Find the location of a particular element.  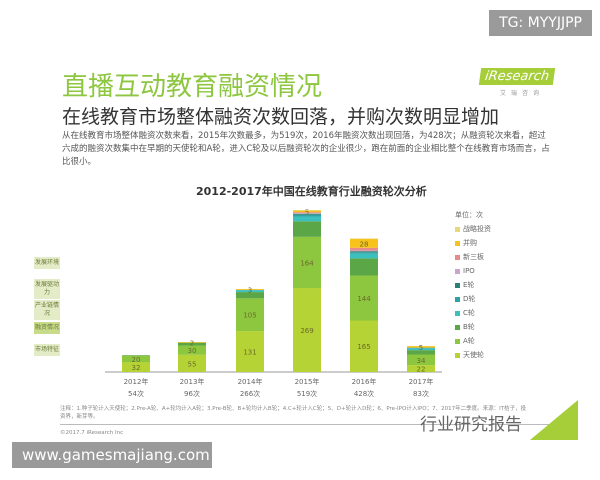

x-tick-label: 2016年 is located at coordinates (364, 381).